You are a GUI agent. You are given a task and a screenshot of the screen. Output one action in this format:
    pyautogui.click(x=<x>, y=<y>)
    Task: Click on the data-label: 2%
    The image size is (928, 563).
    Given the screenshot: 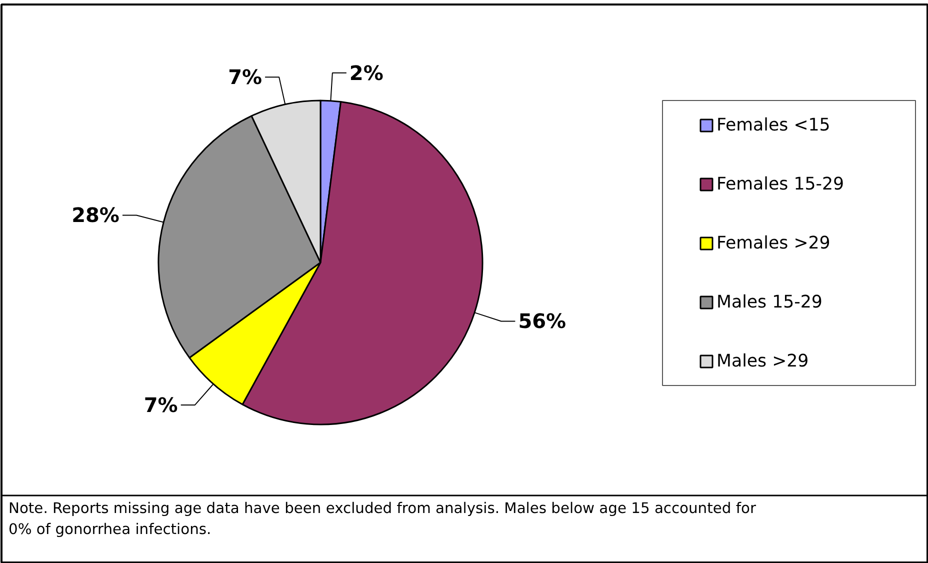 What is the action you would take?
    pyautogui.click(x=366, y=72)
    